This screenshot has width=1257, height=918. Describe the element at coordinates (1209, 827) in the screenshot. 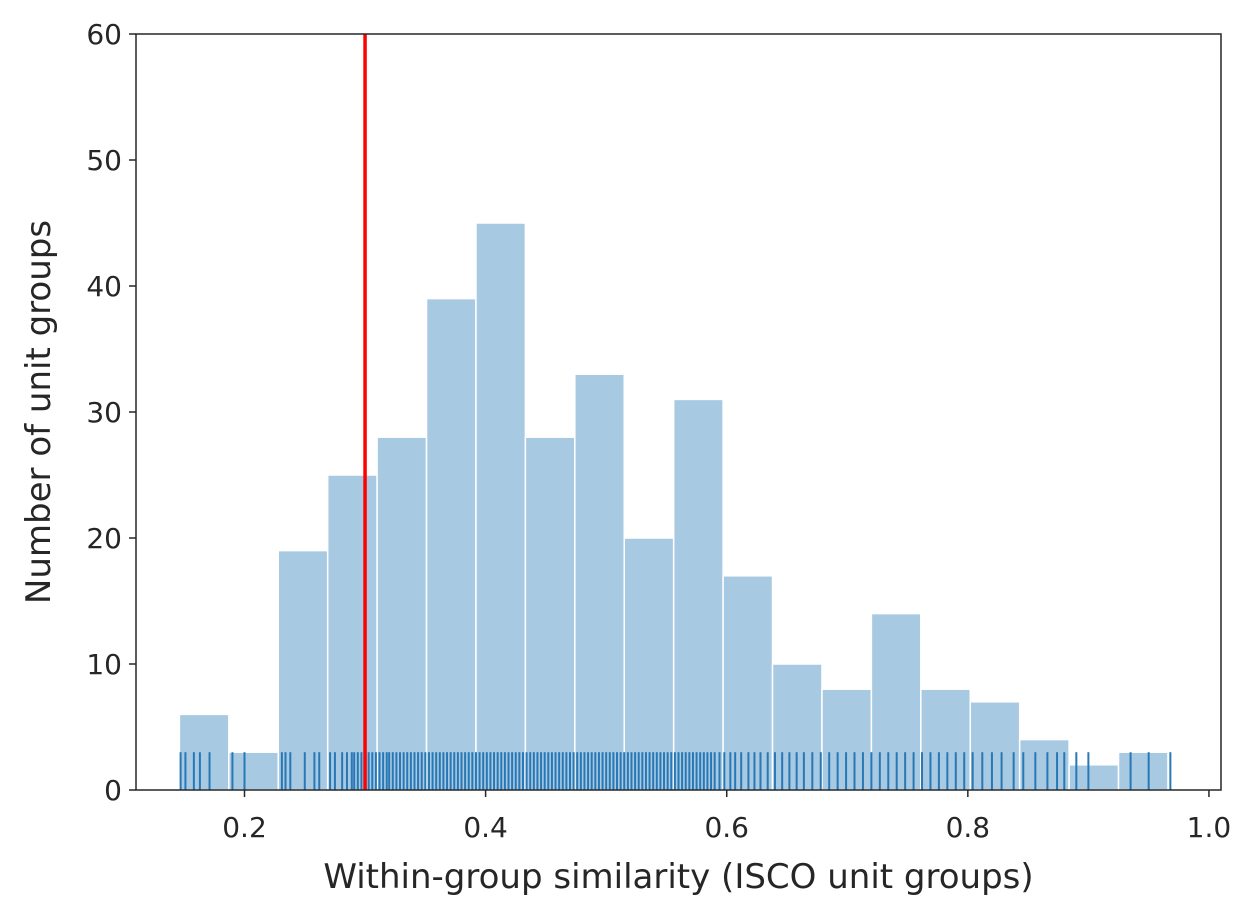

I see `x-tick-label: 1.0` at that location.